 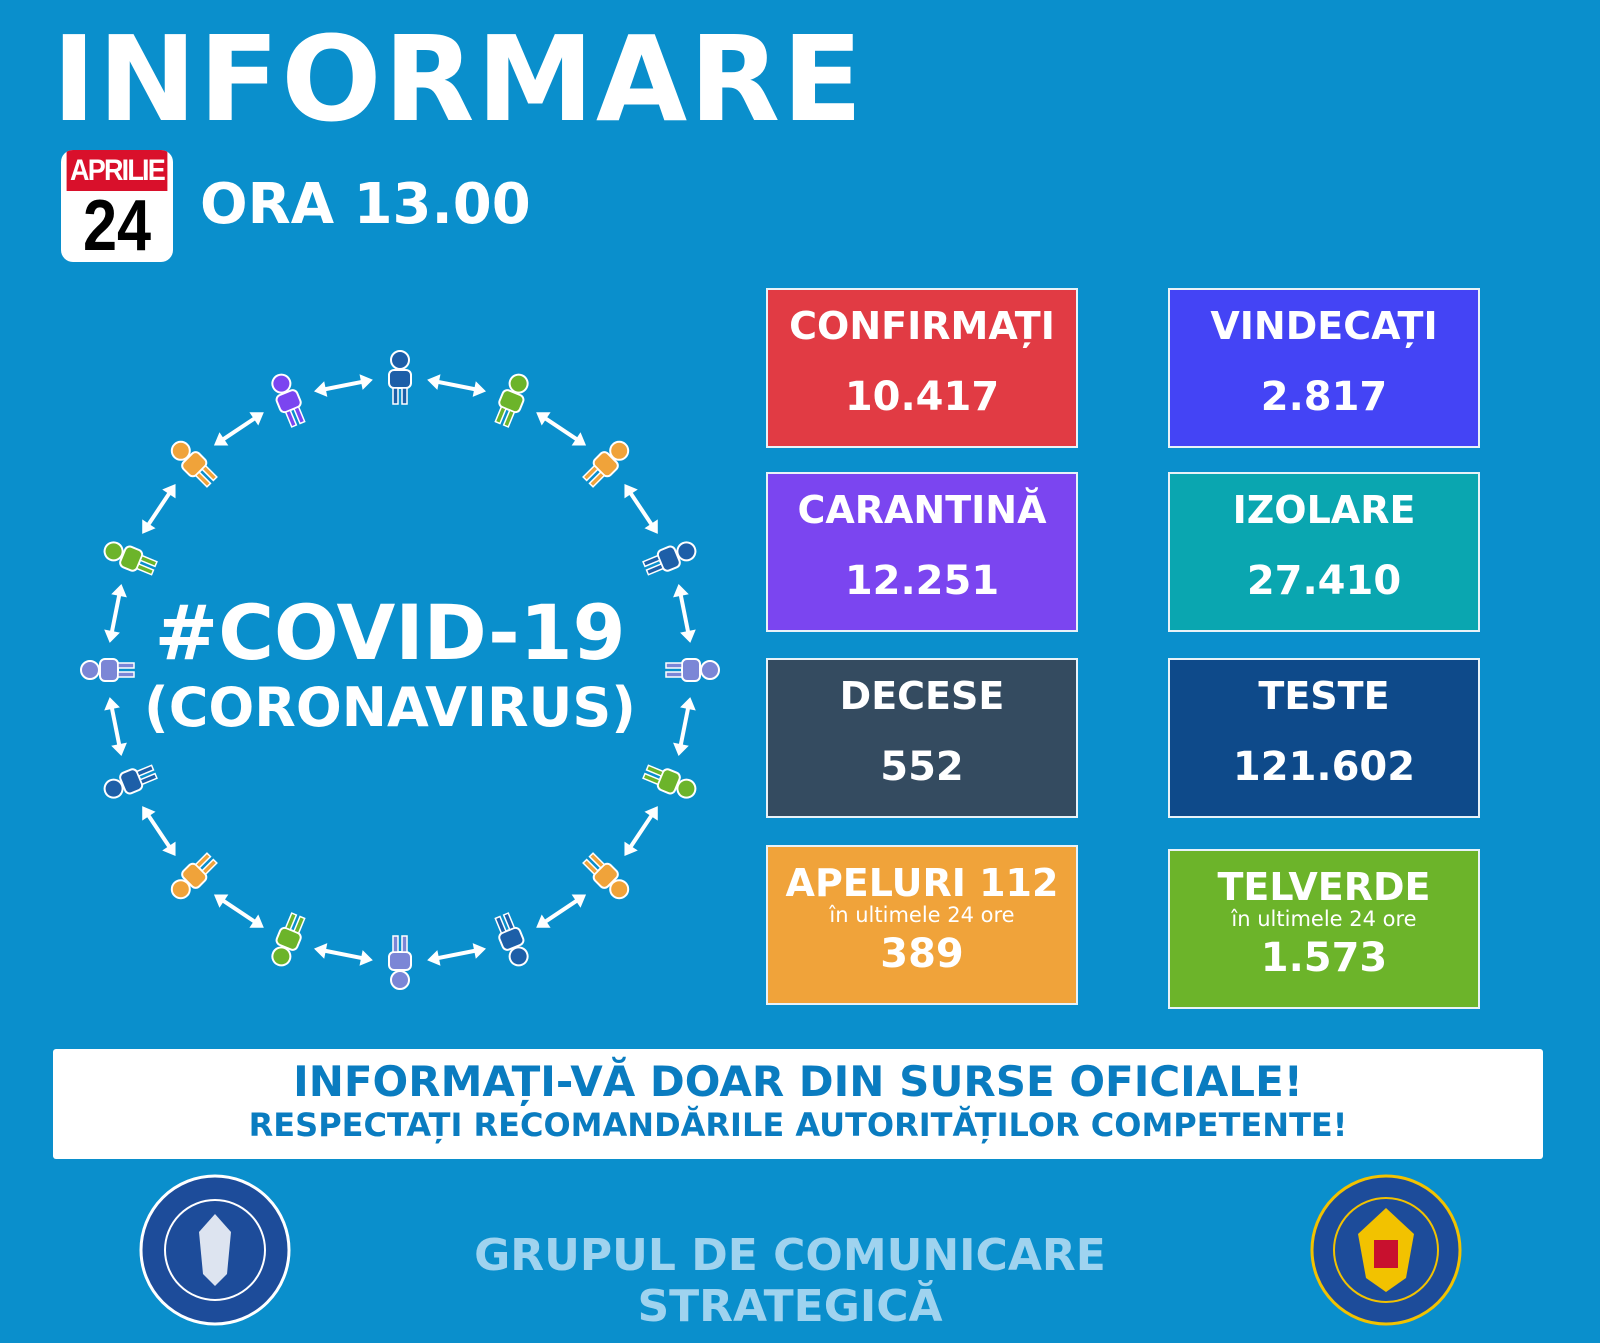 What do you see at coordinates (390, 632) in the screenshot?
I see `hashtag: #COVID-19` at bounding box center [390, 632].